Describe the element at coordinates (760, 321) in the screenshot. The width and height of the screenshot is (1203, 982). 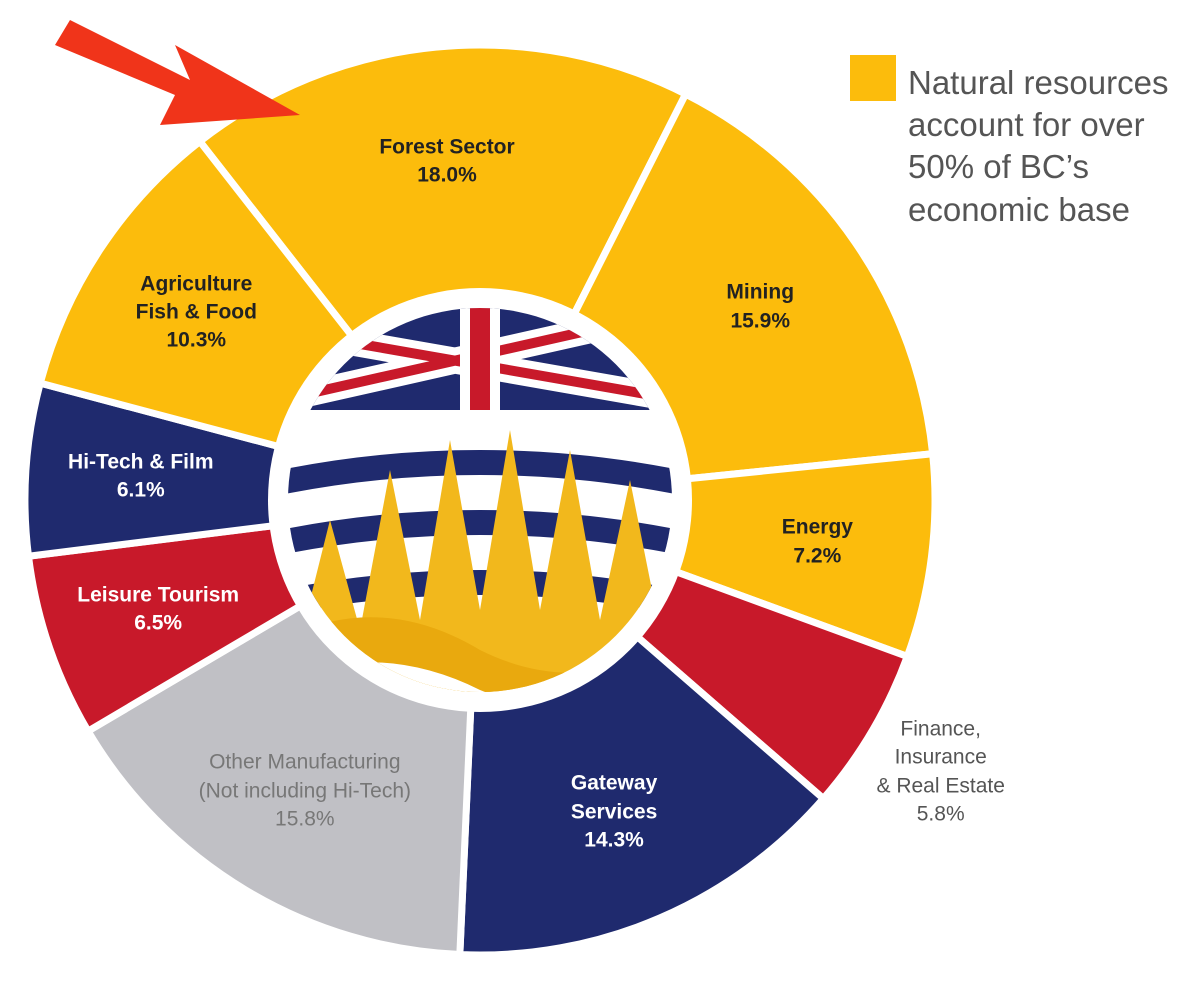
I see `value-label: 15.9%` at that location.